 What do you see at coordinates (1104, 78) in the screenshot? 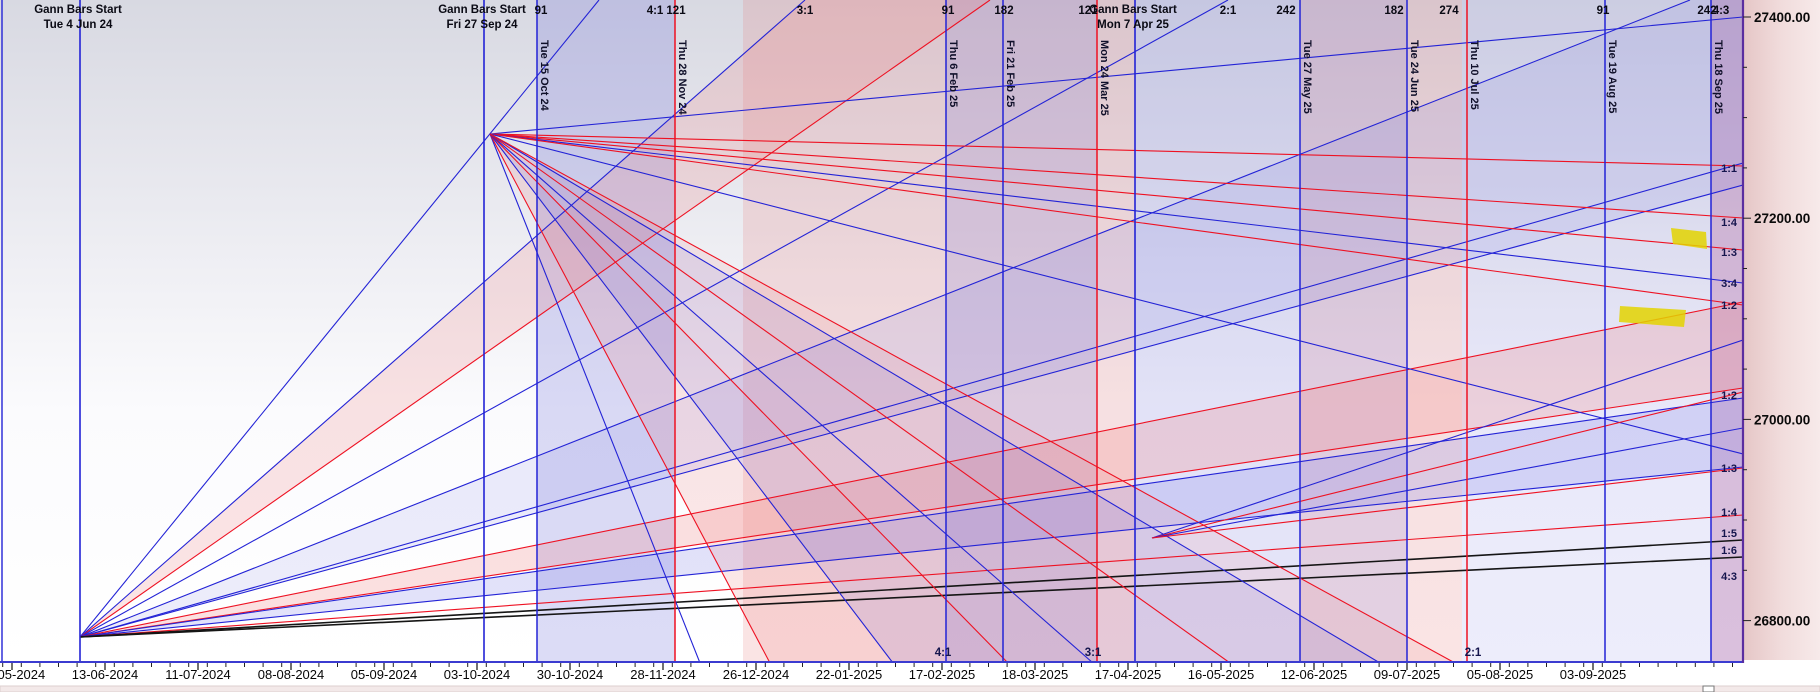
I see `cycle-date-label: Mon 24 Mar 25` at bounding box center [1104, 78].